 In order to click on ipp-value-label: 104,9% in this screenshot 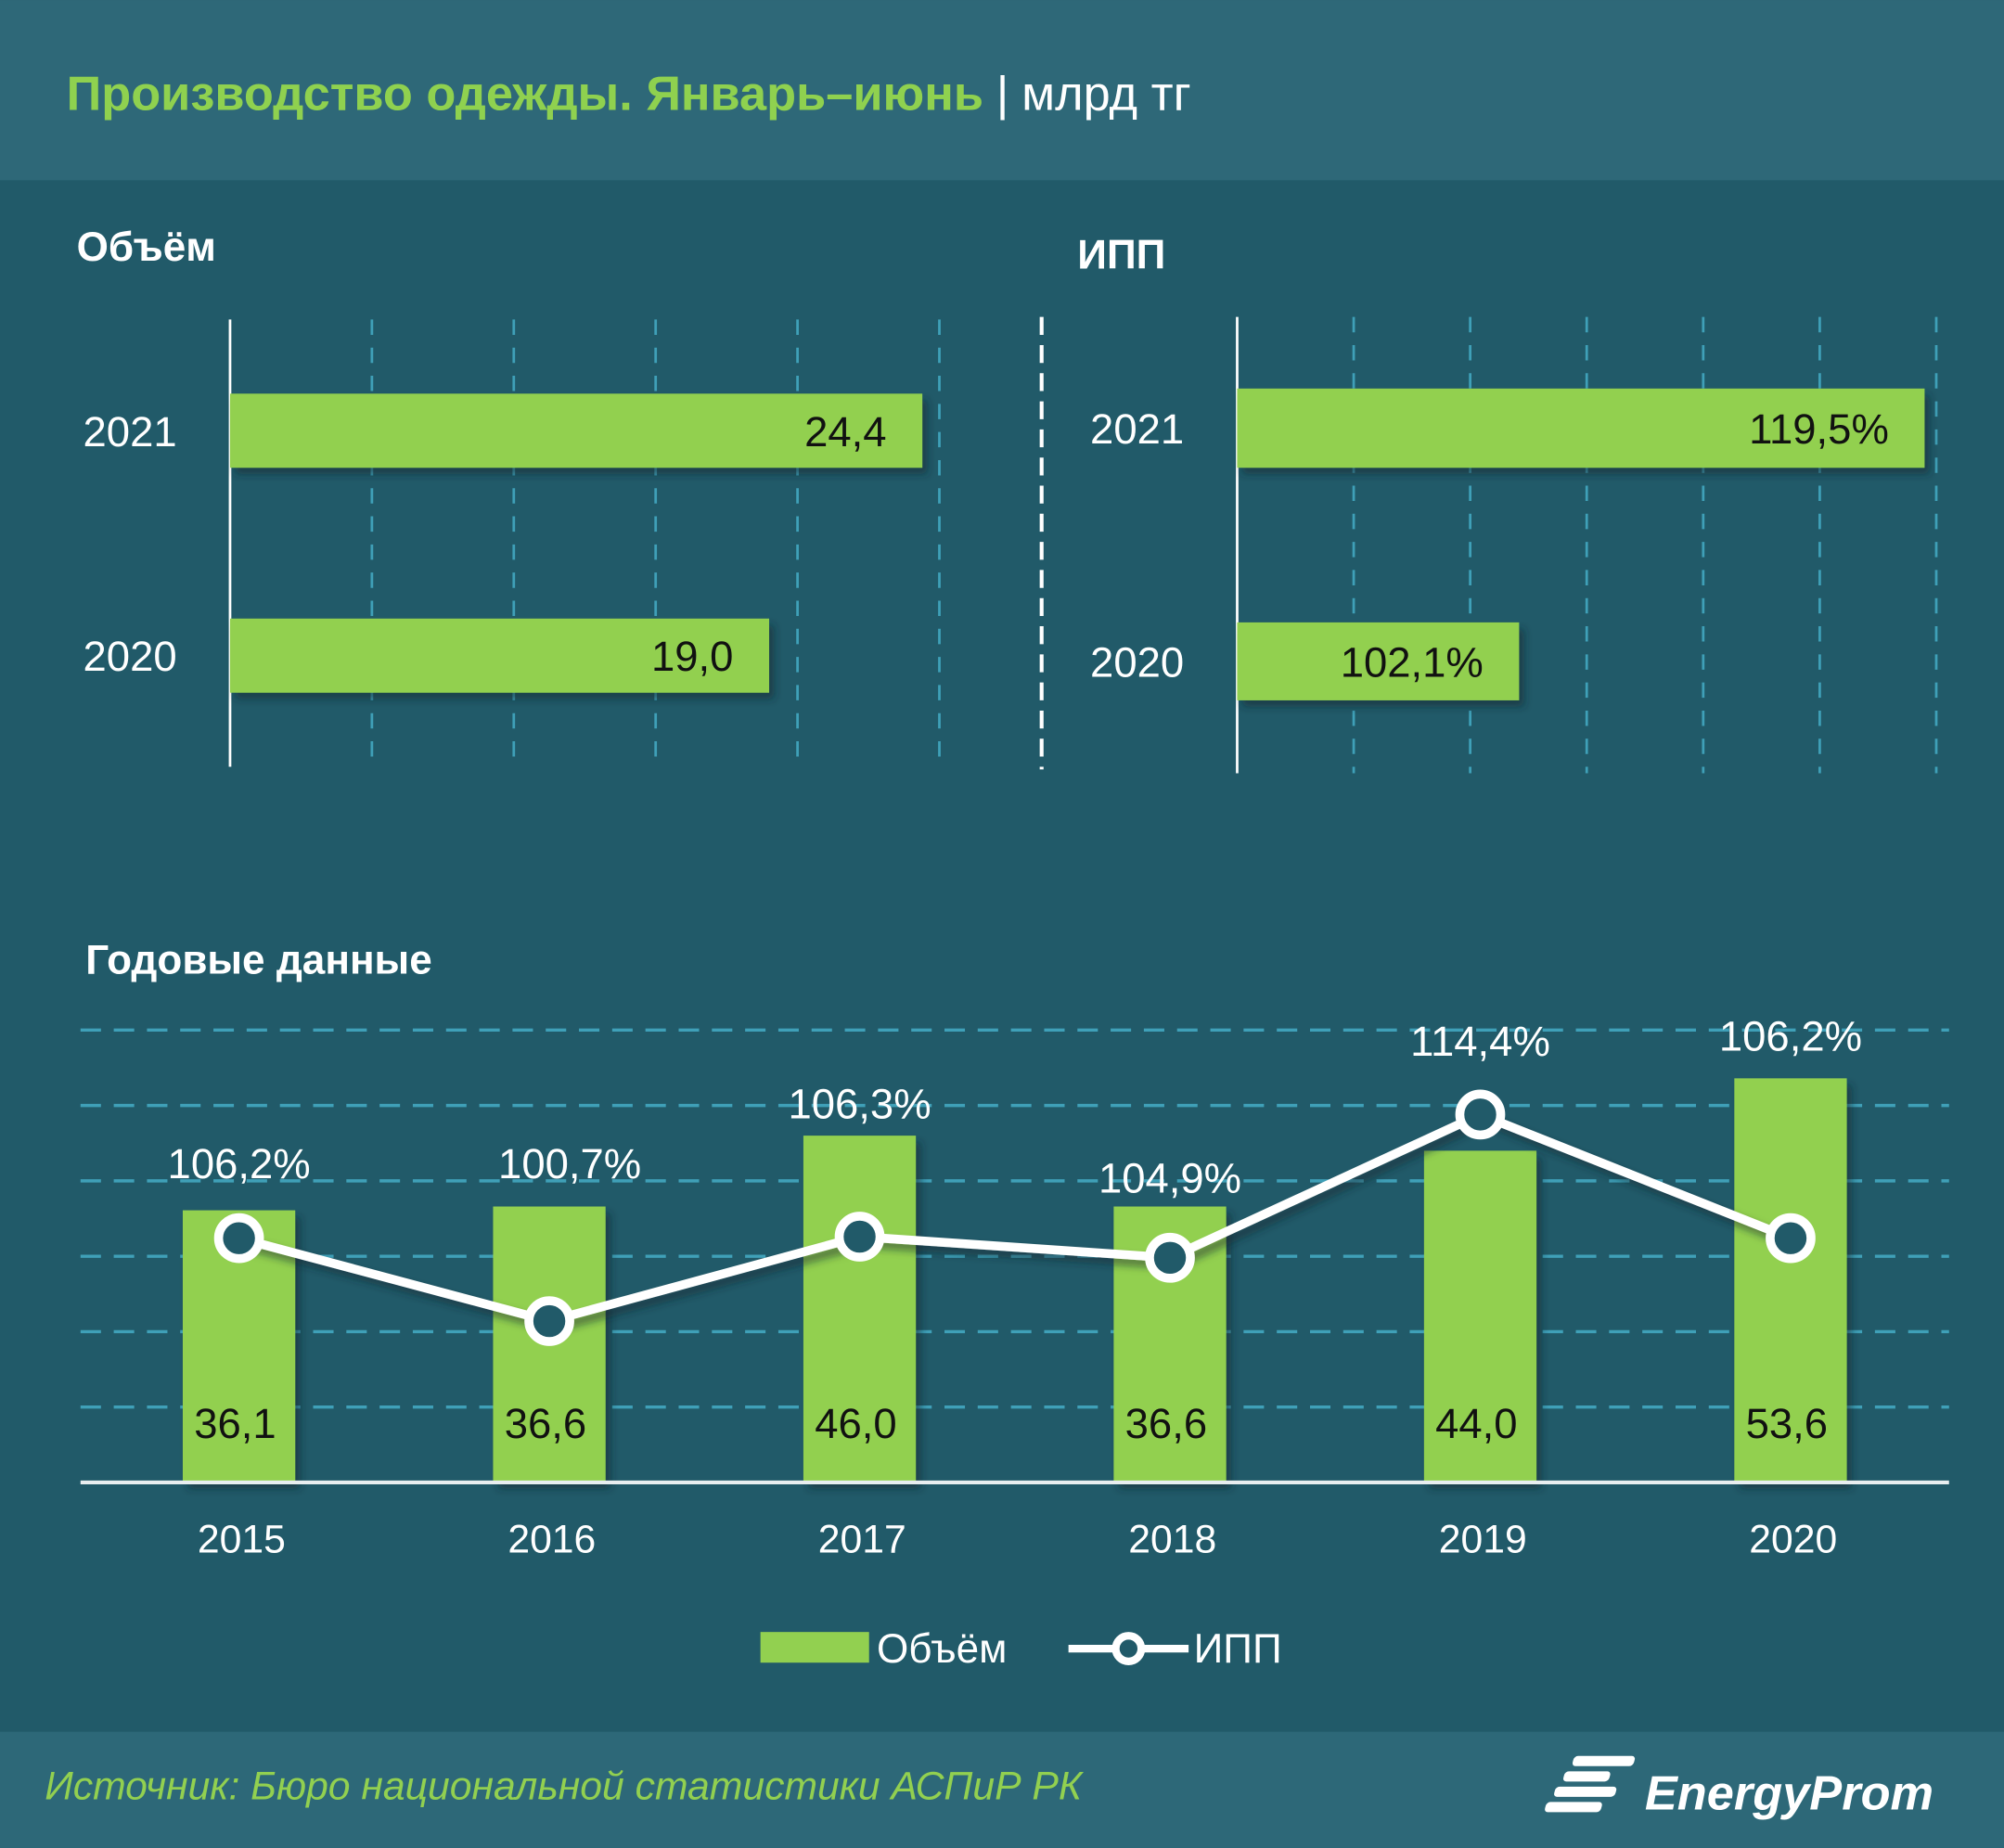, I will do `click(1169, 1177)`.